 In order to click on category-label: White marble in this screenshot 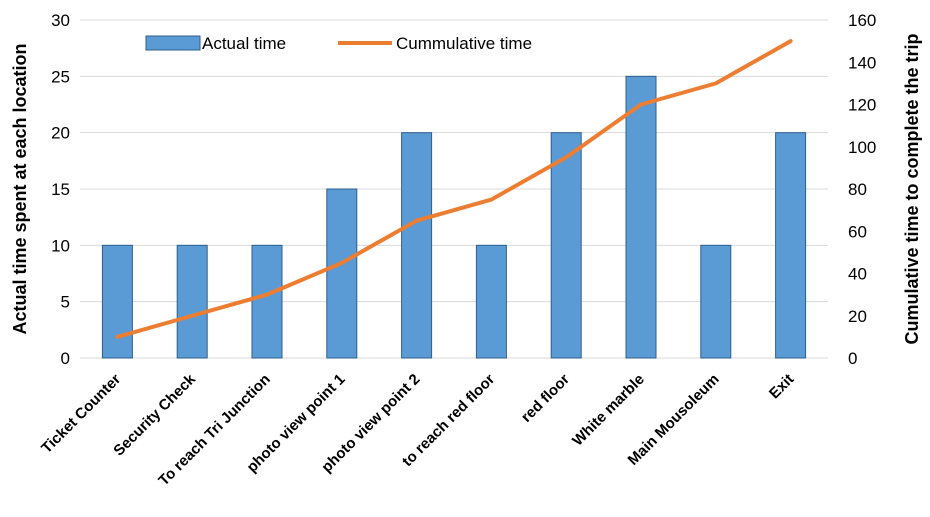, I will do `click(608, 410)`.